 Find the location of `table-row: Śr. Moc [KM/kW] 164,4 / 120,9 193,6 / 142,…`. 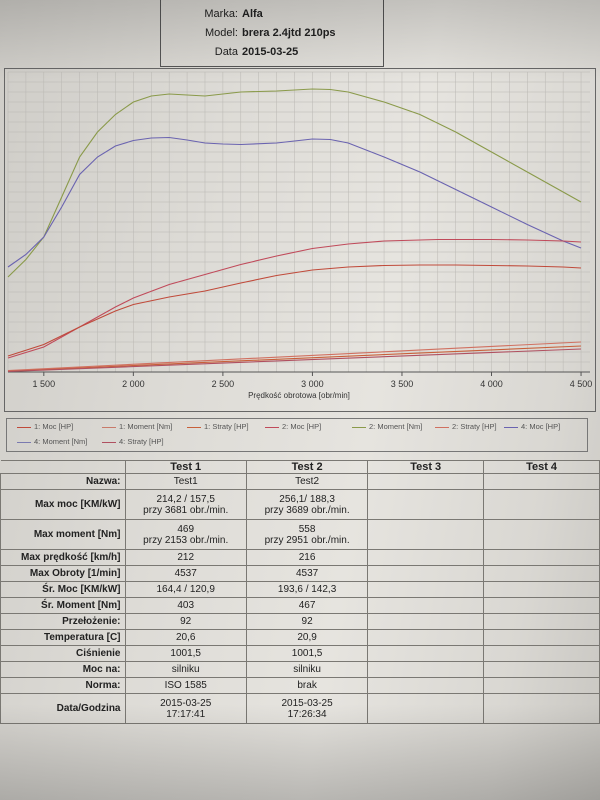

table-row: Śr. Moc [KM/kW] 164,4 / 120,9 193,6 / 142,… is located at coordinates (300, 589).